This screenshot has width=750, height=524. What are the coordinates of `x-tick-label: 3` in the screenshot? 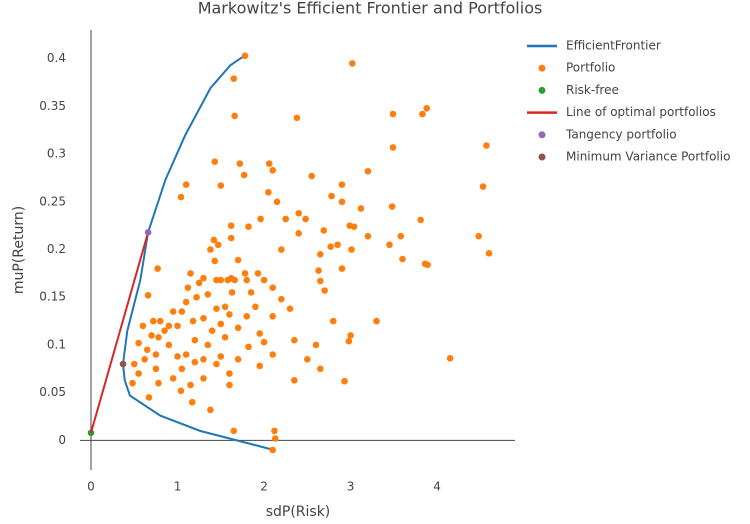 It's located at (351, 487).